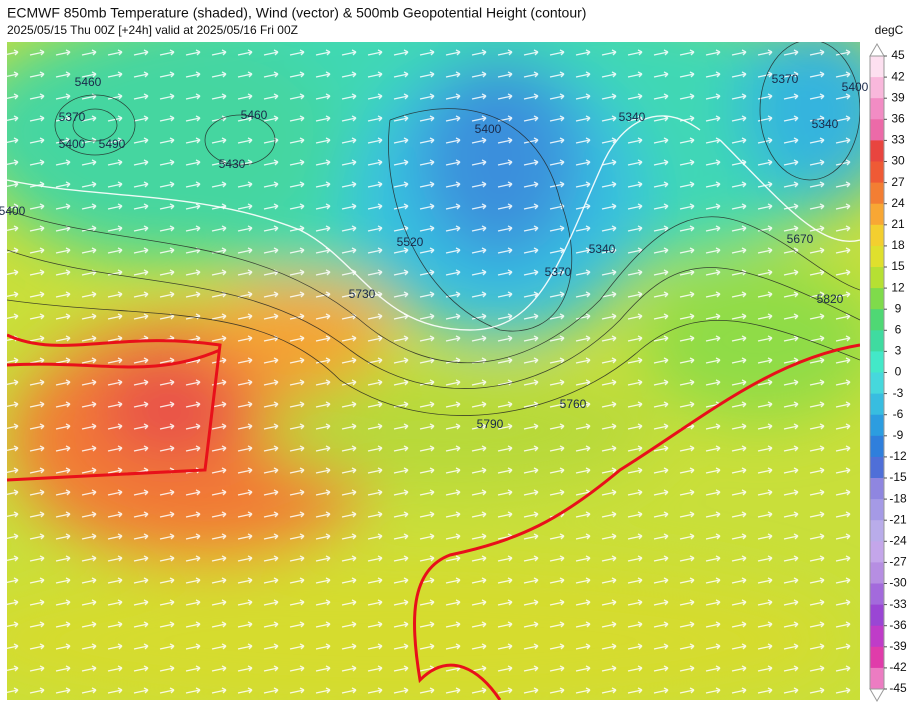  I want to click on contour-label: 5730, so click(362, 294).